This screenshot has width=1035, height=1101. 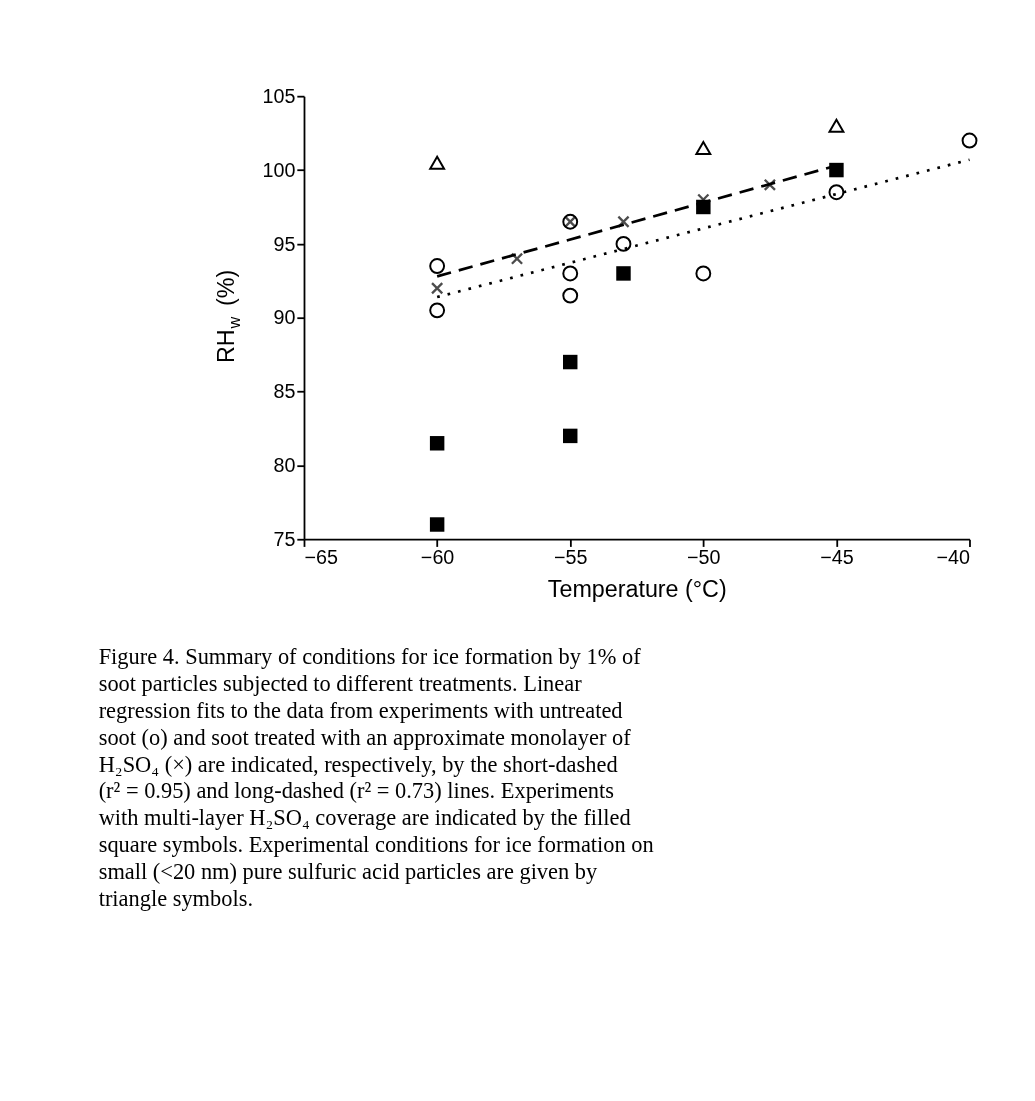 I want to click on x-axis-title: Temperature (°C), so click(x=637, y=589).